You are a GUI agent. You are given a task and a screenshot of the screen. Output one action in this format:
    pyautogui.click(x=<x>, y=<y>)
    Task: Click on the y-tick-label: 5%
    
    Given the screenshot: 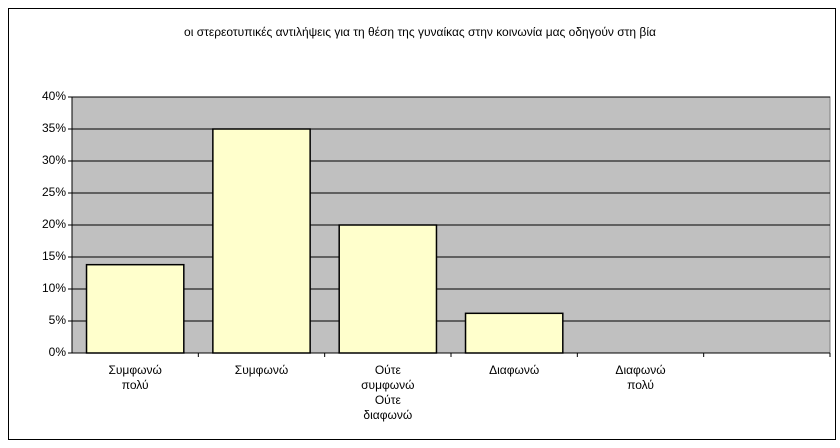 What is the action you would take?
    pyautogui.click(x=58, y=320)
    